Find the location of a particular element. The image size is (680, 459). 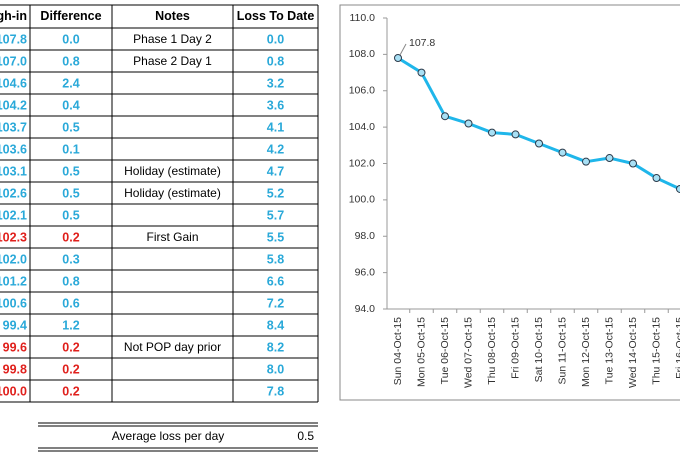

y-tick-label: 94.0 is located at coordinates (365, 309).